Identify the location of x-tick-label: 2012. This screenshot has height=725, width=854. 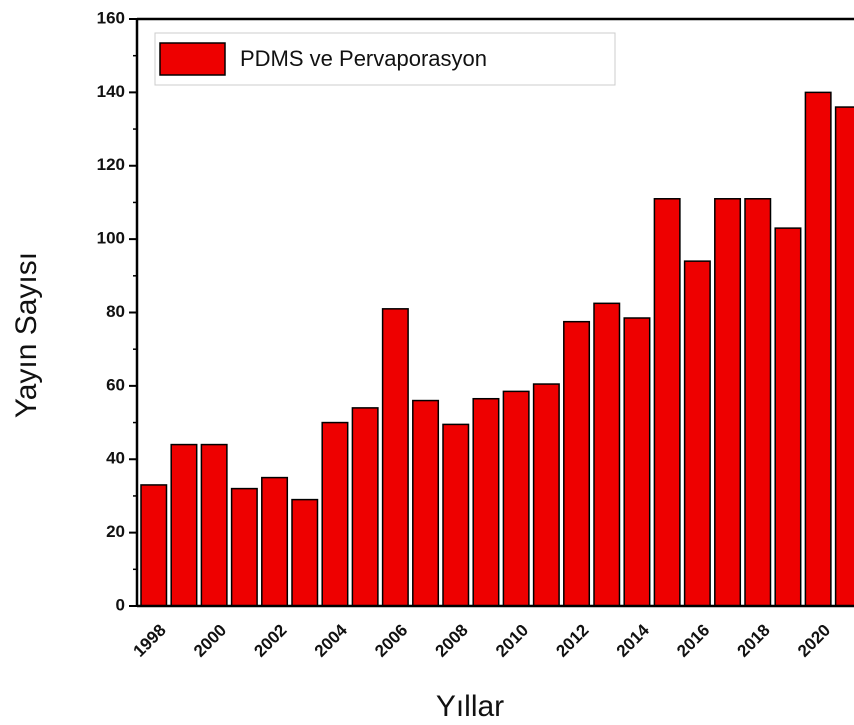
(572, 641).